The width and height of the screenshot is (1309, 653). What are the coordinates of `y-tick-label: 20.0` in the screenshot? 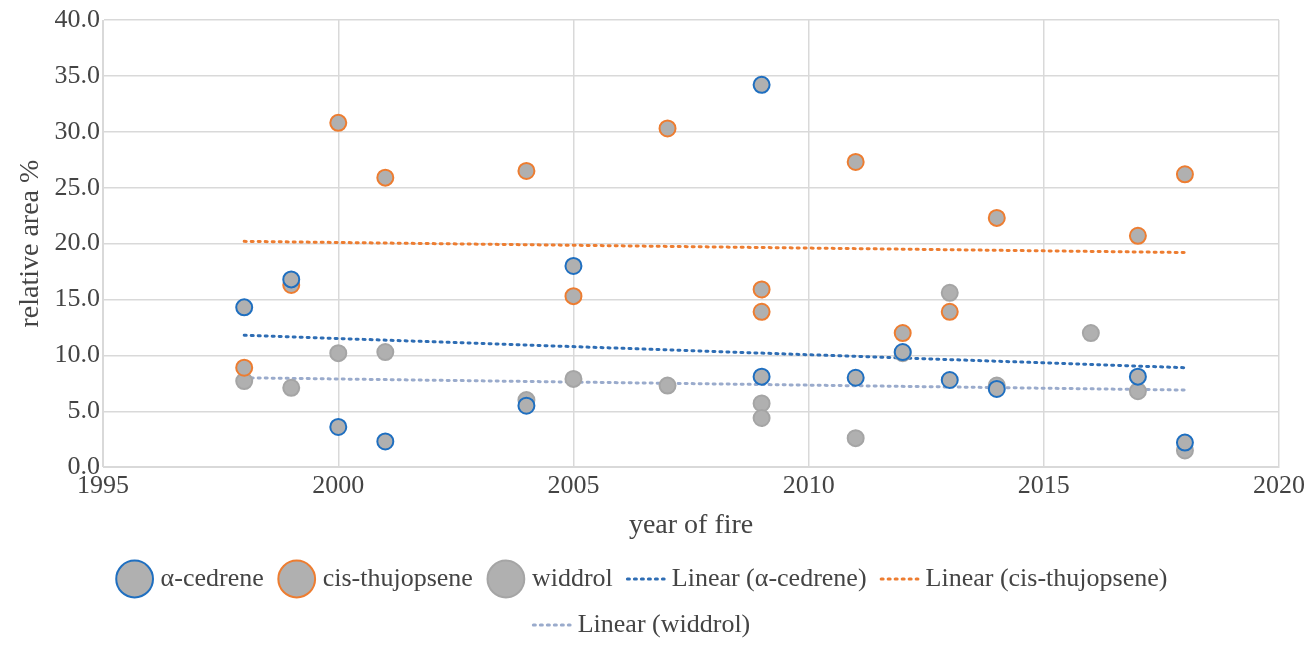 It's located at (77, 242).